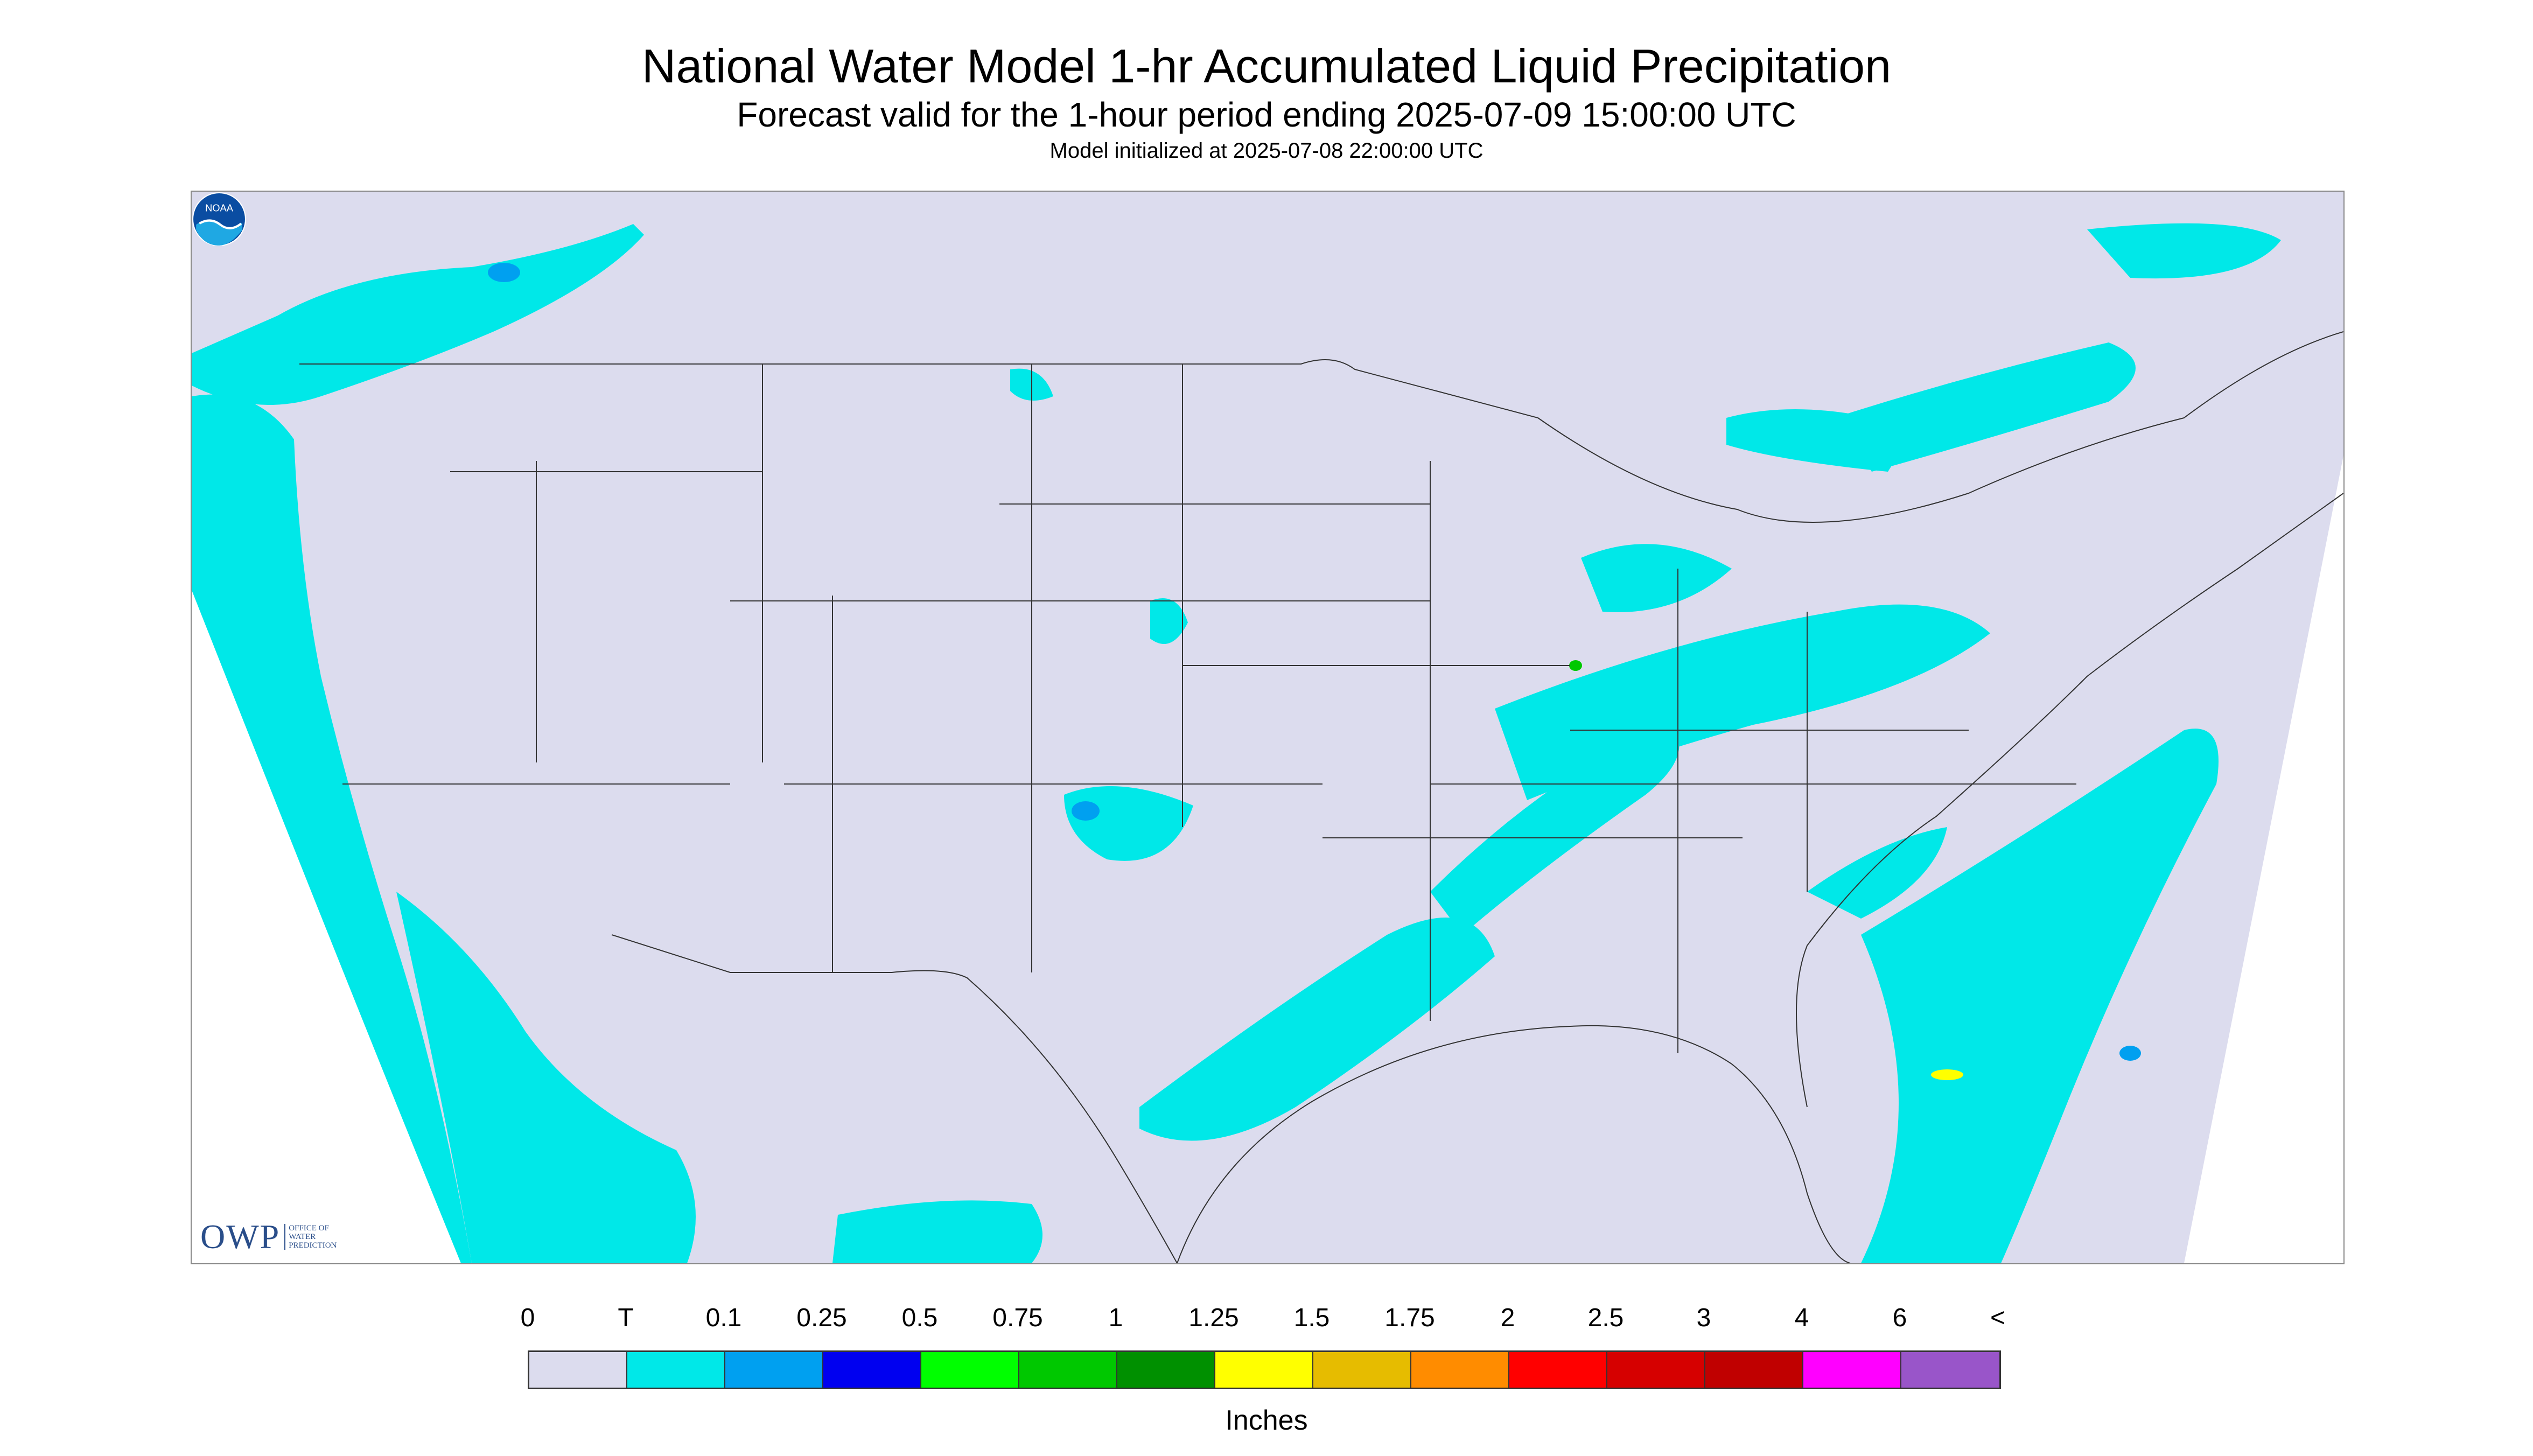 The image size is (2533, 1456). Describe the element at coordinates (303, 1237) in the screenshot. I see `owp-logo-line: WATER` at that location.